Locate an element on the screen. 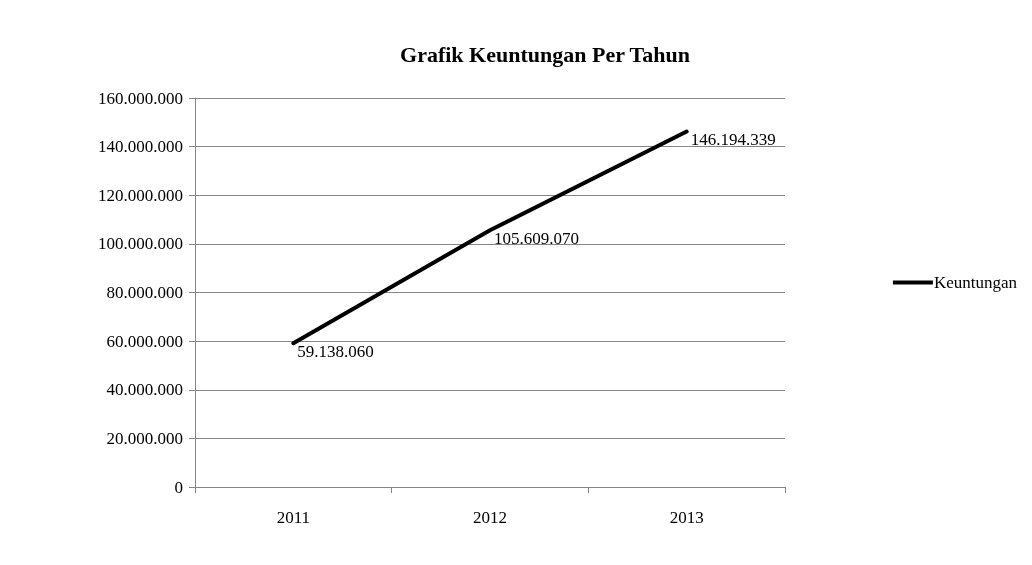 The height and width of the screenshot is (565, 1032). x-tick-label: 2012 is located at coordinates (490, 517).